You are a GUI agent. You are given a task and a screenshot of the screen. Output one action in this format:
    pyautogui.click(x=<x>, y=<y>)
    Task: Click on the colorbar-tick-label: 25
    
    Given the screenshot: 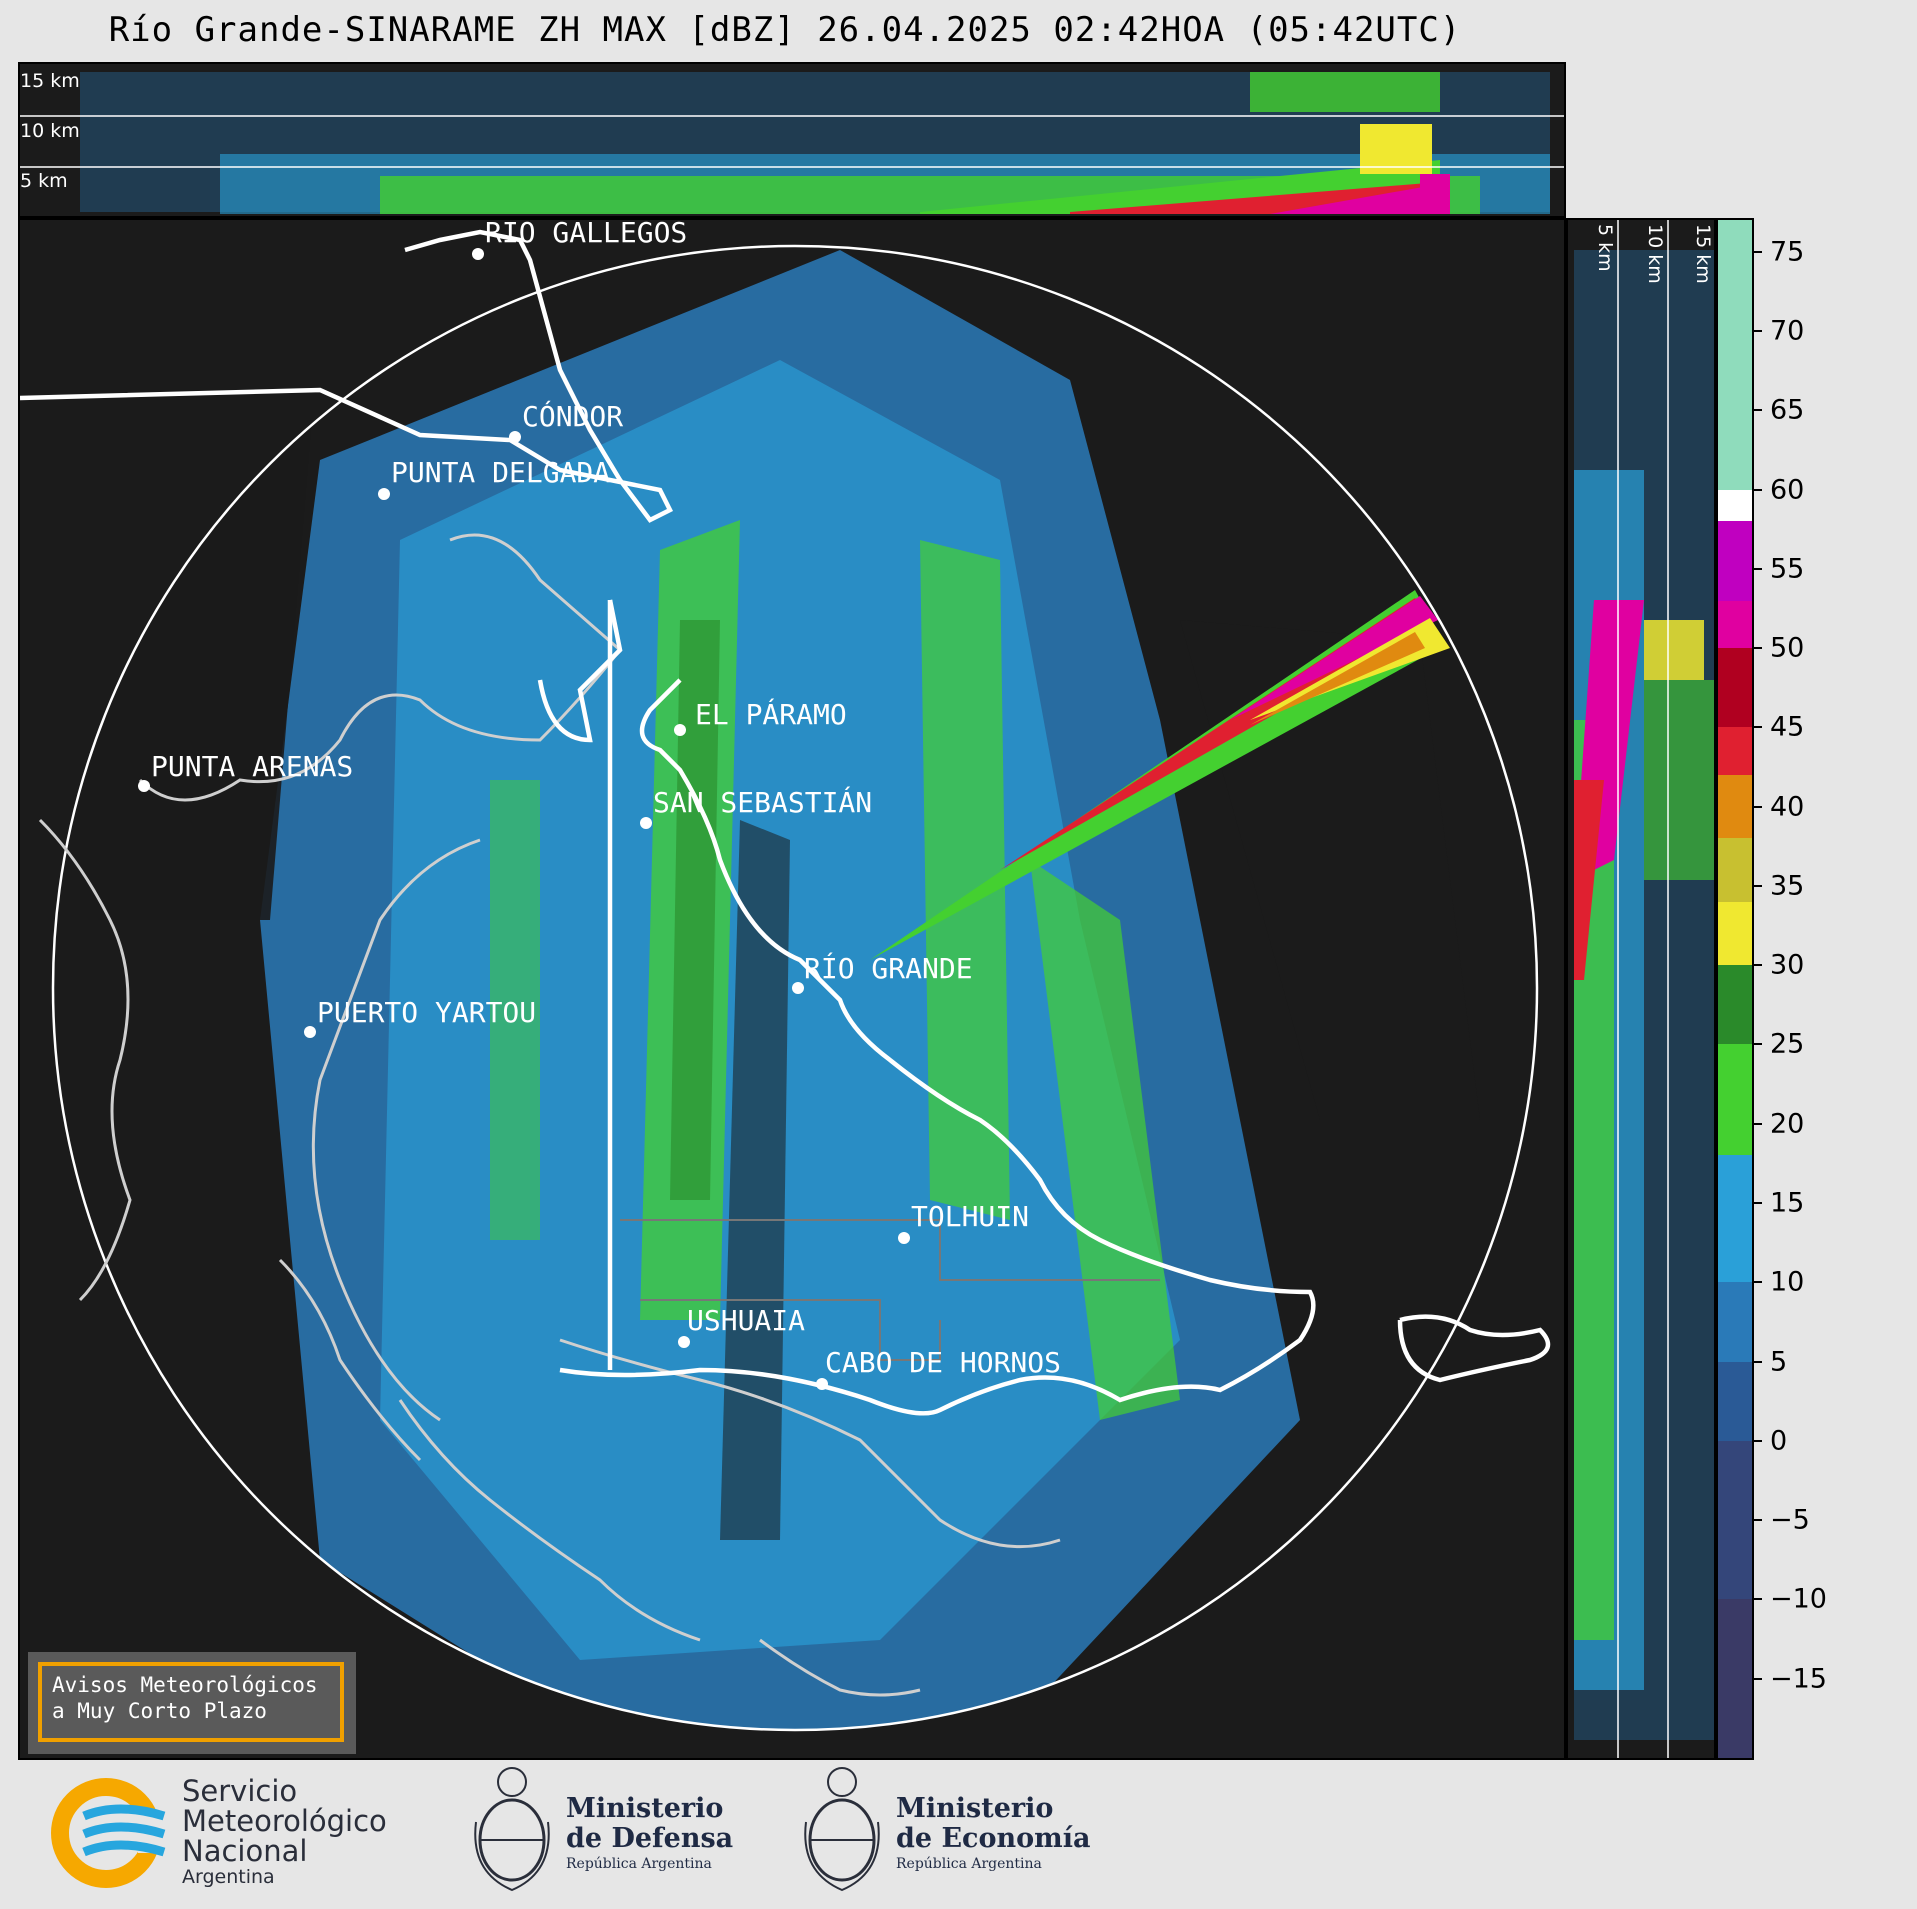 What is the action you would take?
    pyautogui.click(x=1787, y=1044)
    